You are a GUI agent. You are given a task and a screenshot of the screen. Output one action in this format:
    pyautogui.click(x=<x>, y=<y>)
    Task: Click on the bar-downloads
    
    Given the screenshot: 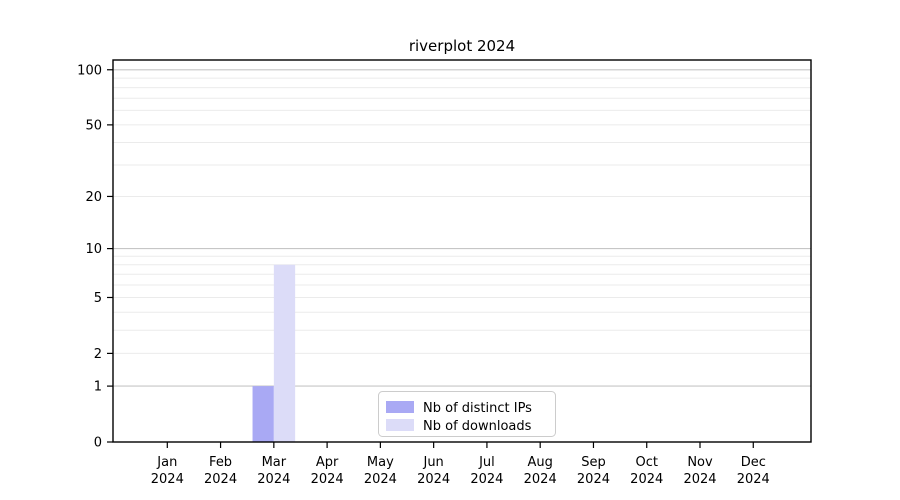 What is the action you would take?
    pyautogui.click(x=284, y=353)
    